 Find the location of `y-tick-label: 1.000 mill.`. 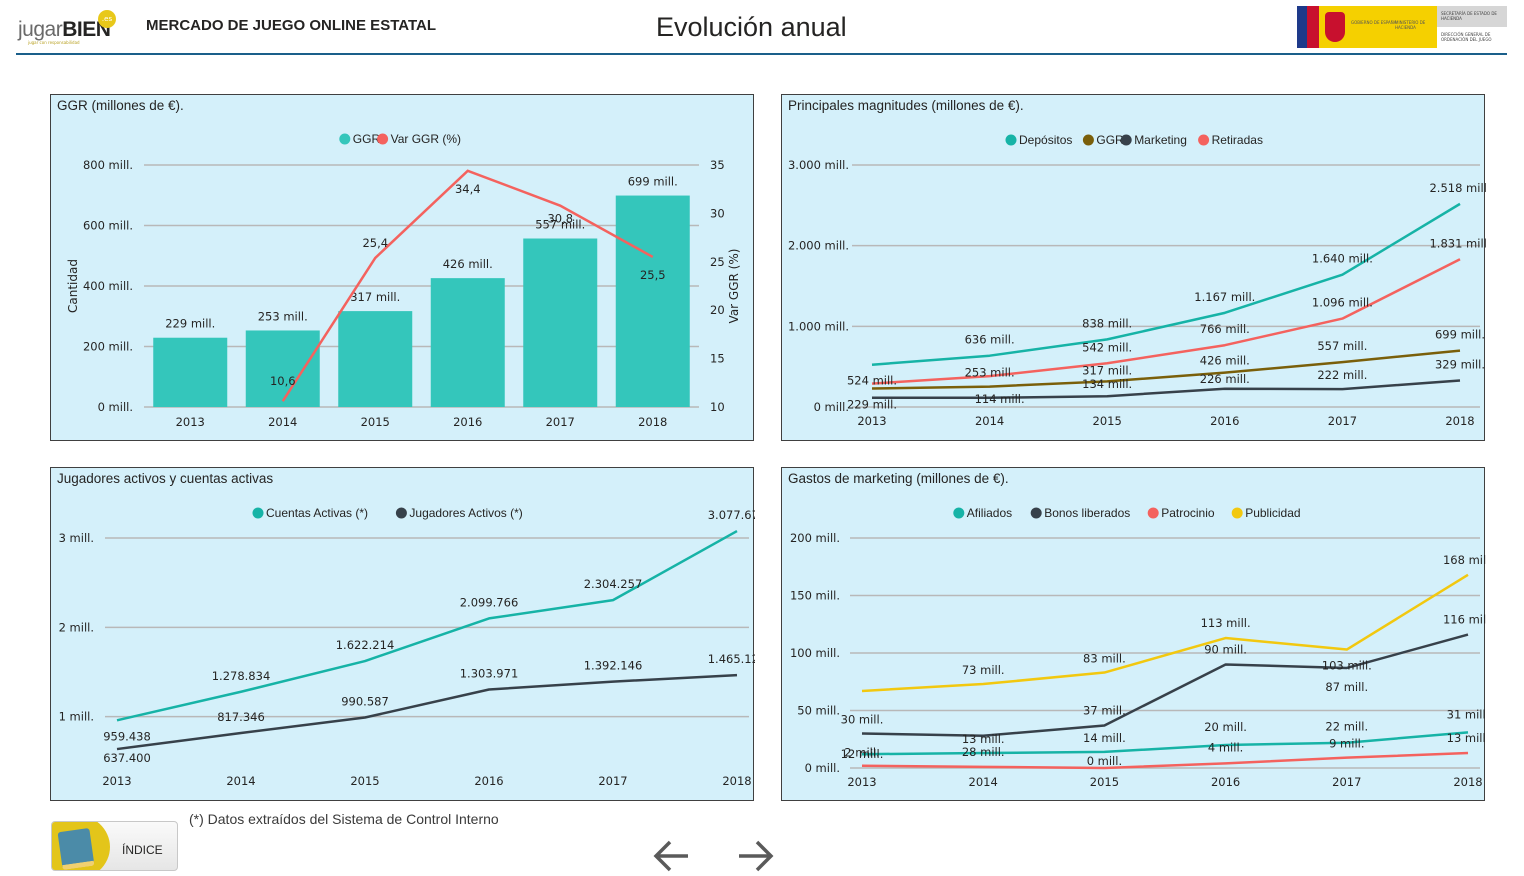

y-tick-label: 1.000 mill. is located at coordinates (818, 326).